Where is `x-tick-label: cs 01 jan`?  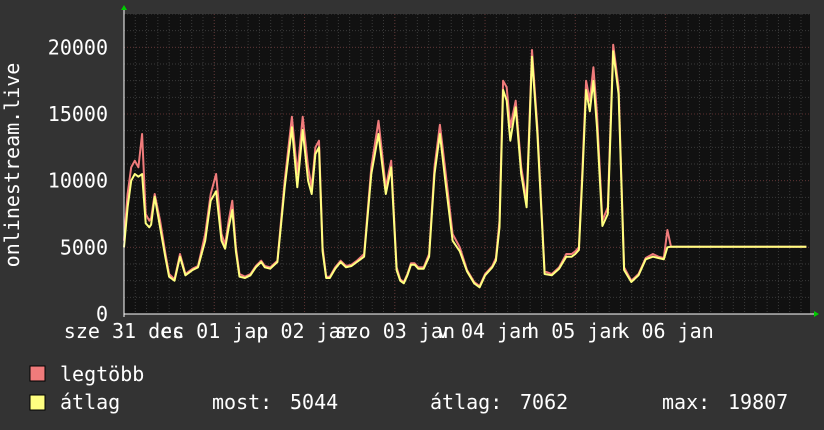
x-tick-label: cs 01 jan is located at coordinates (214, 331).